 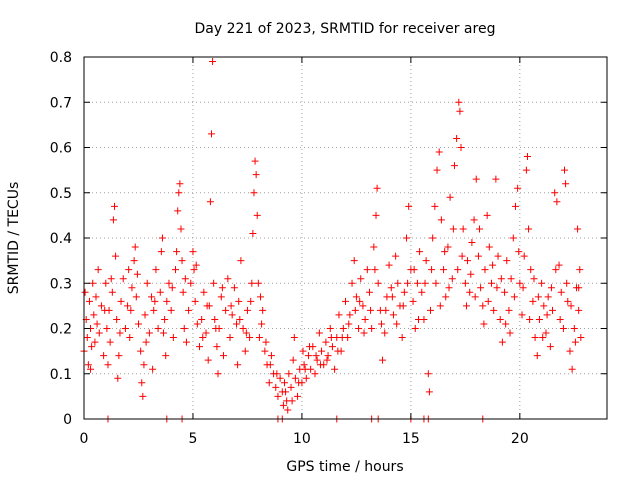 I want to click on y-tick-label: 0.1, so click(x=61, y=375).